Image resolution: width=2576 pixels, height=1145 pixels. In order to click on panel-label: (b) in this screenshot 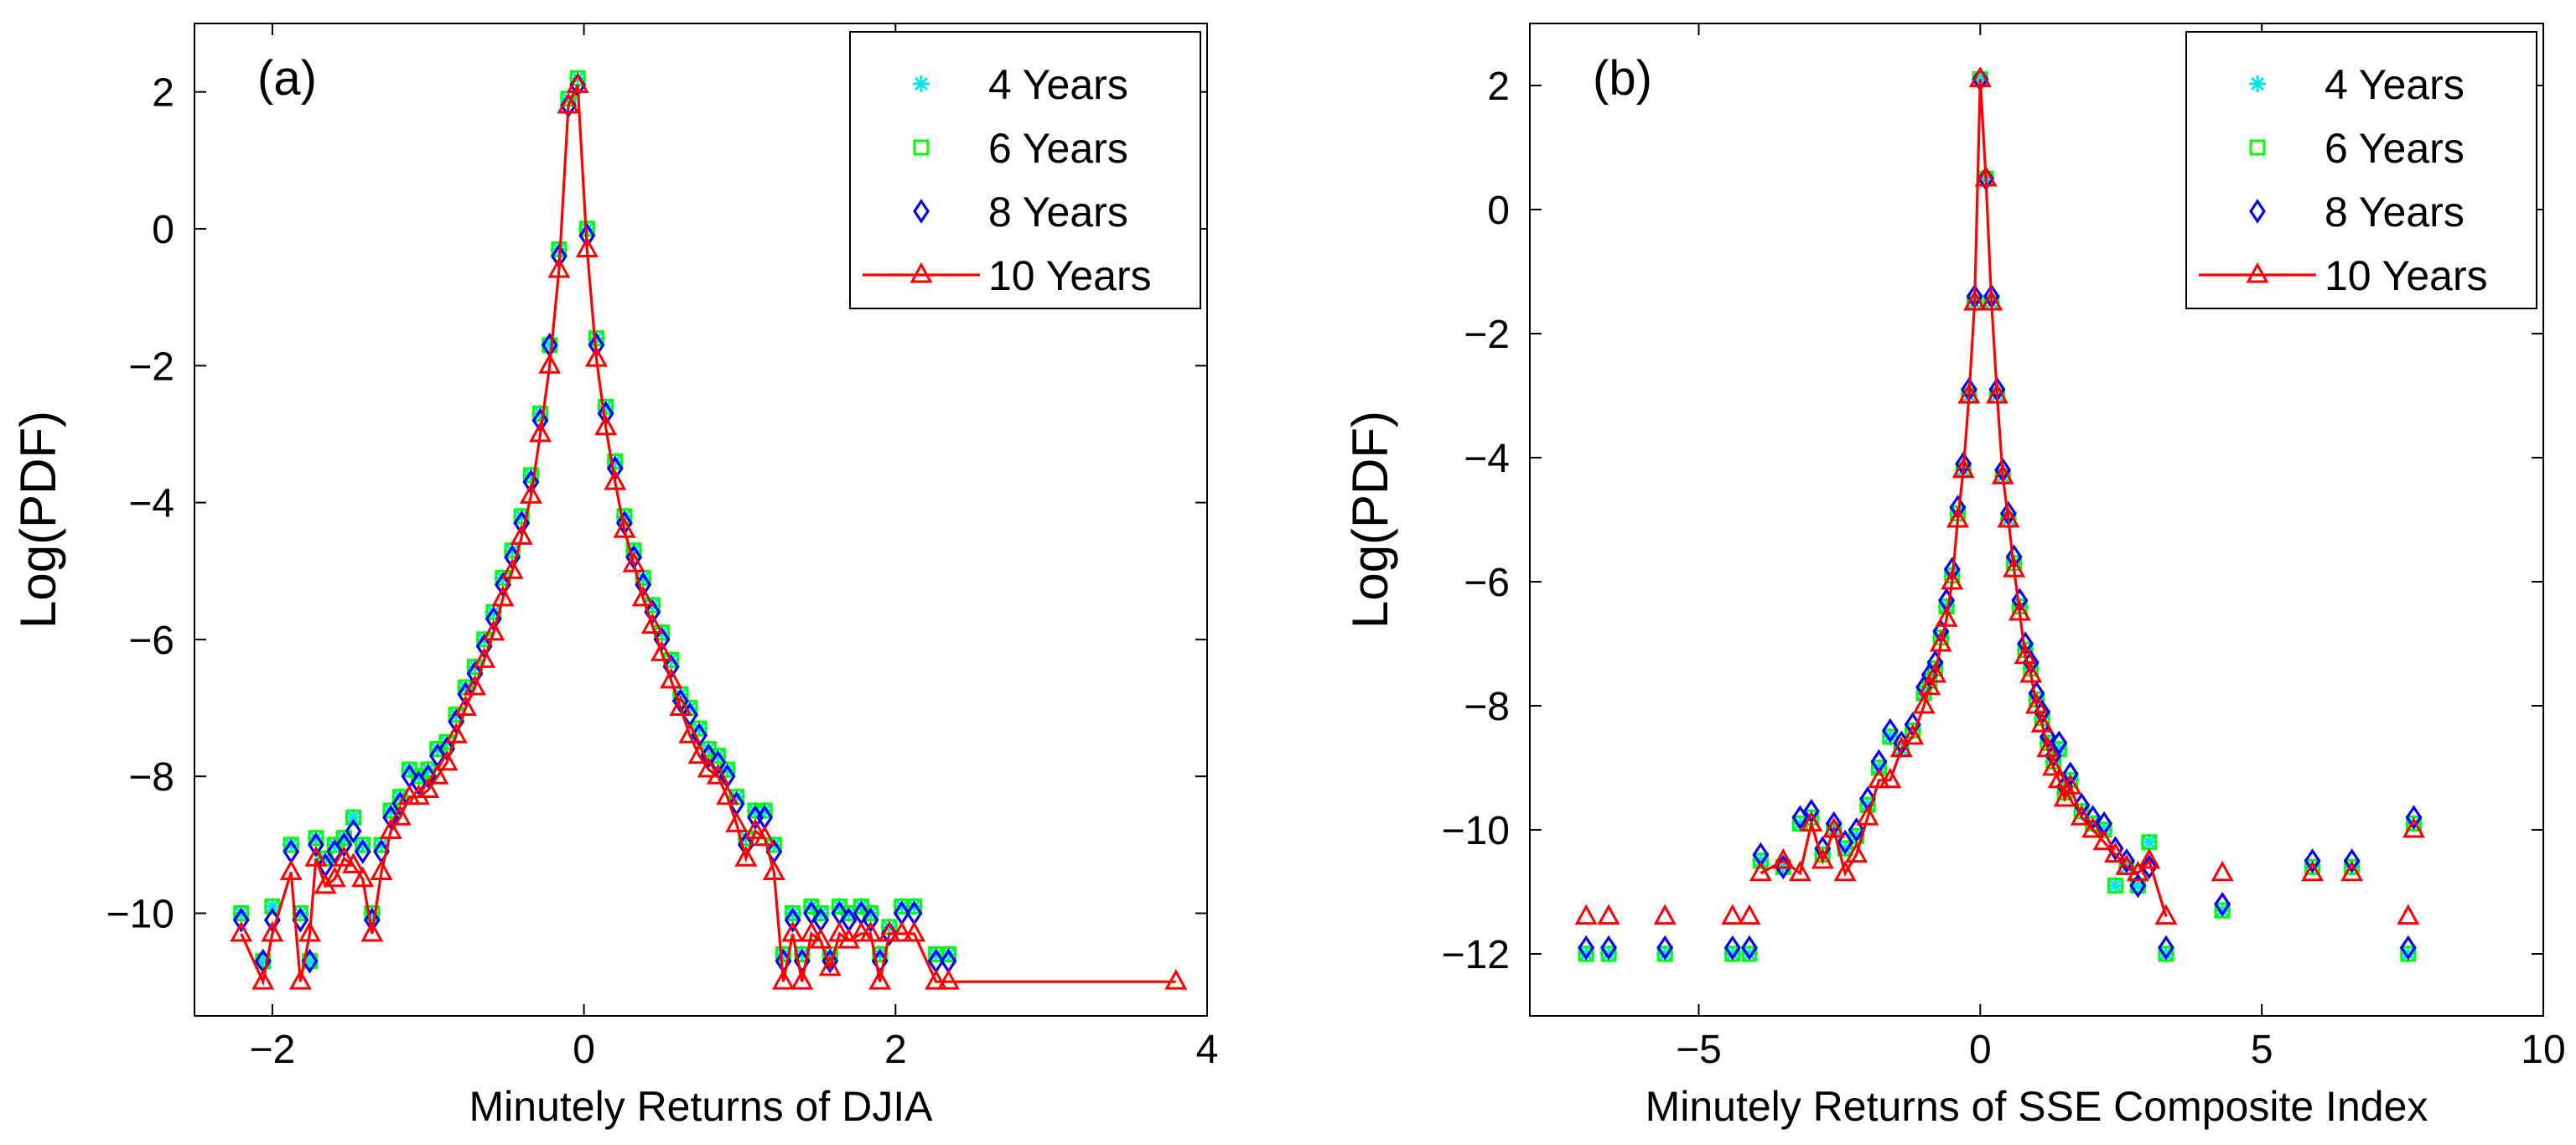, I will do `click(1622, 79)`.